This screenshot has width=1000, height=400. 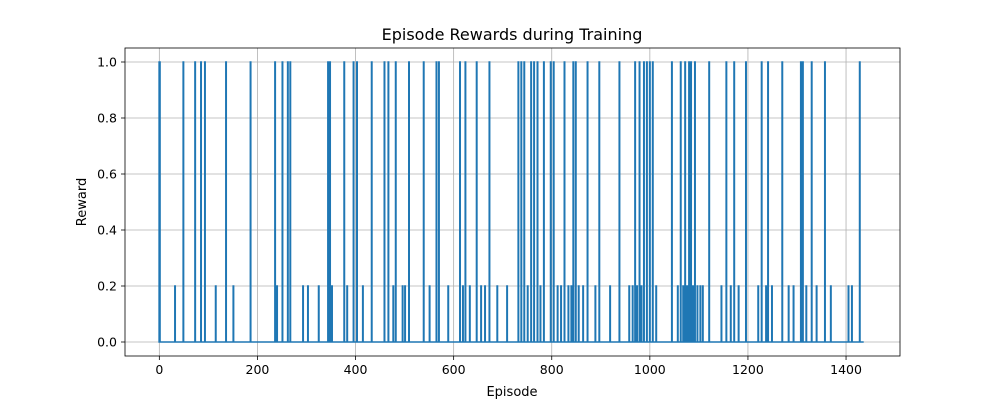 I want to click on chart-title: Episode Rewards during Training, so click(x=512, y=34).